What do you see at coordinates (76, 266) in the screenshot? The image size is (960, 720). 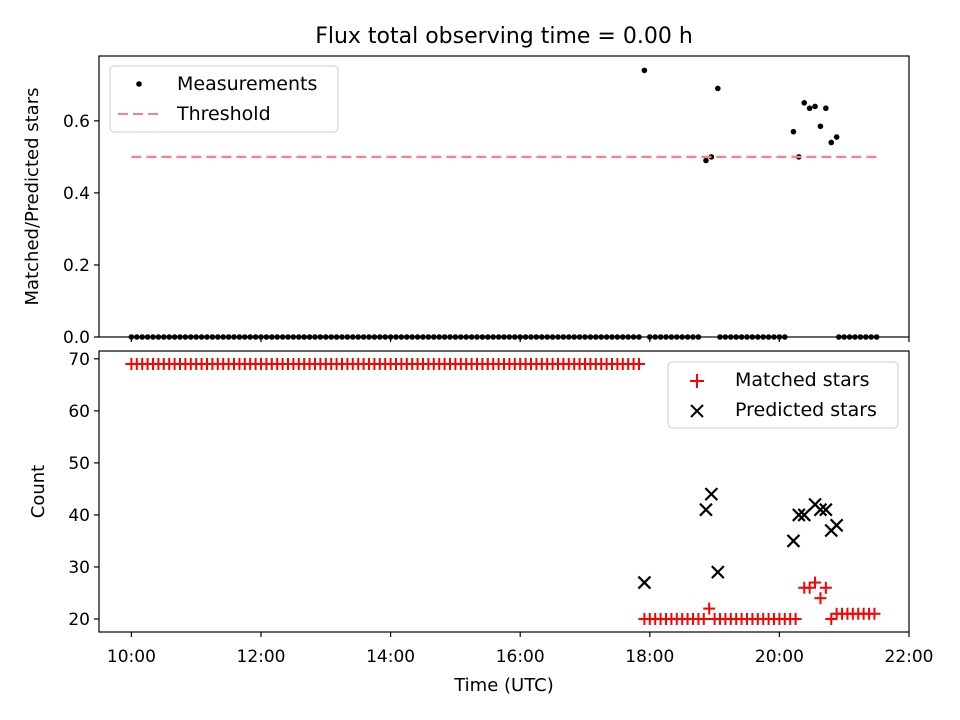 I see `y-tick-label: 0.2` at bounding box center [76, 266].